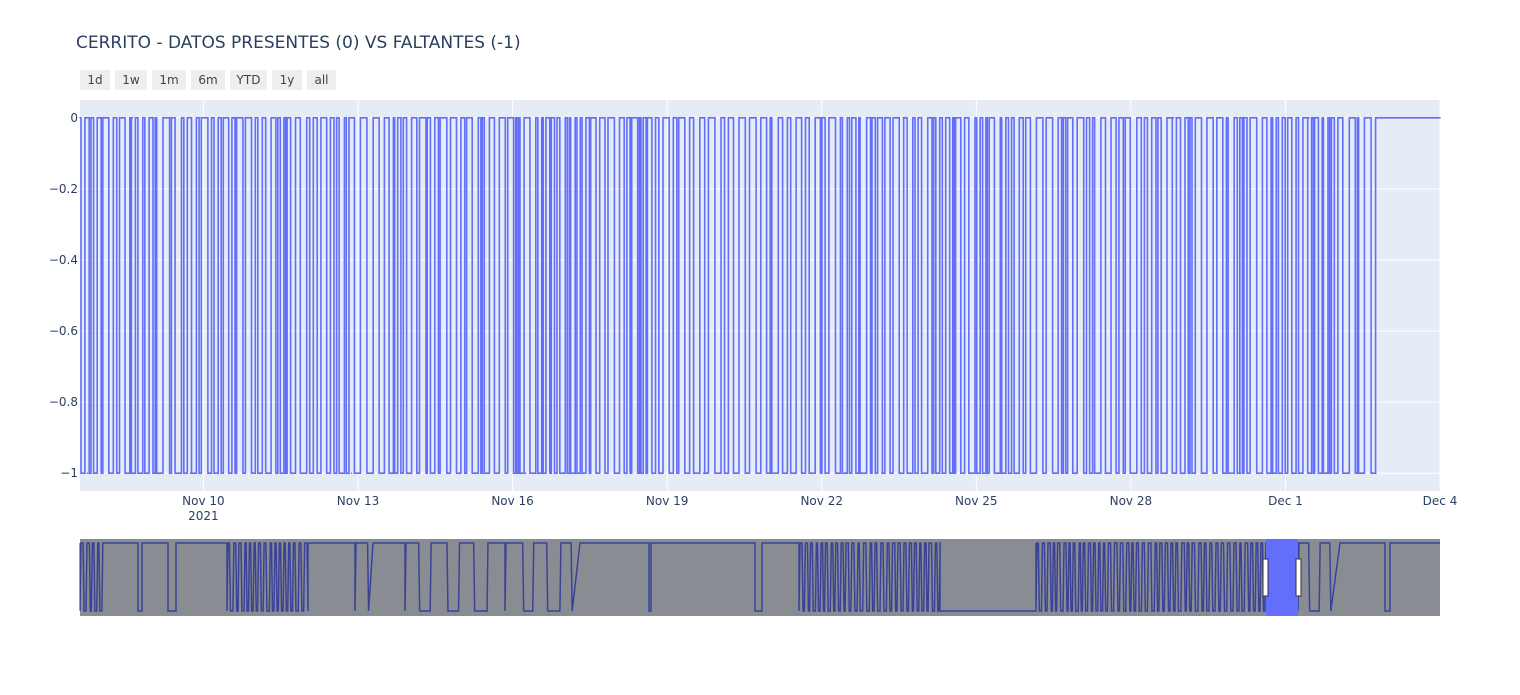  What do you see at coordinates (1369, 577) in the screenshot?
I see `slider-mask-right` at bounding box center [1369, 577].